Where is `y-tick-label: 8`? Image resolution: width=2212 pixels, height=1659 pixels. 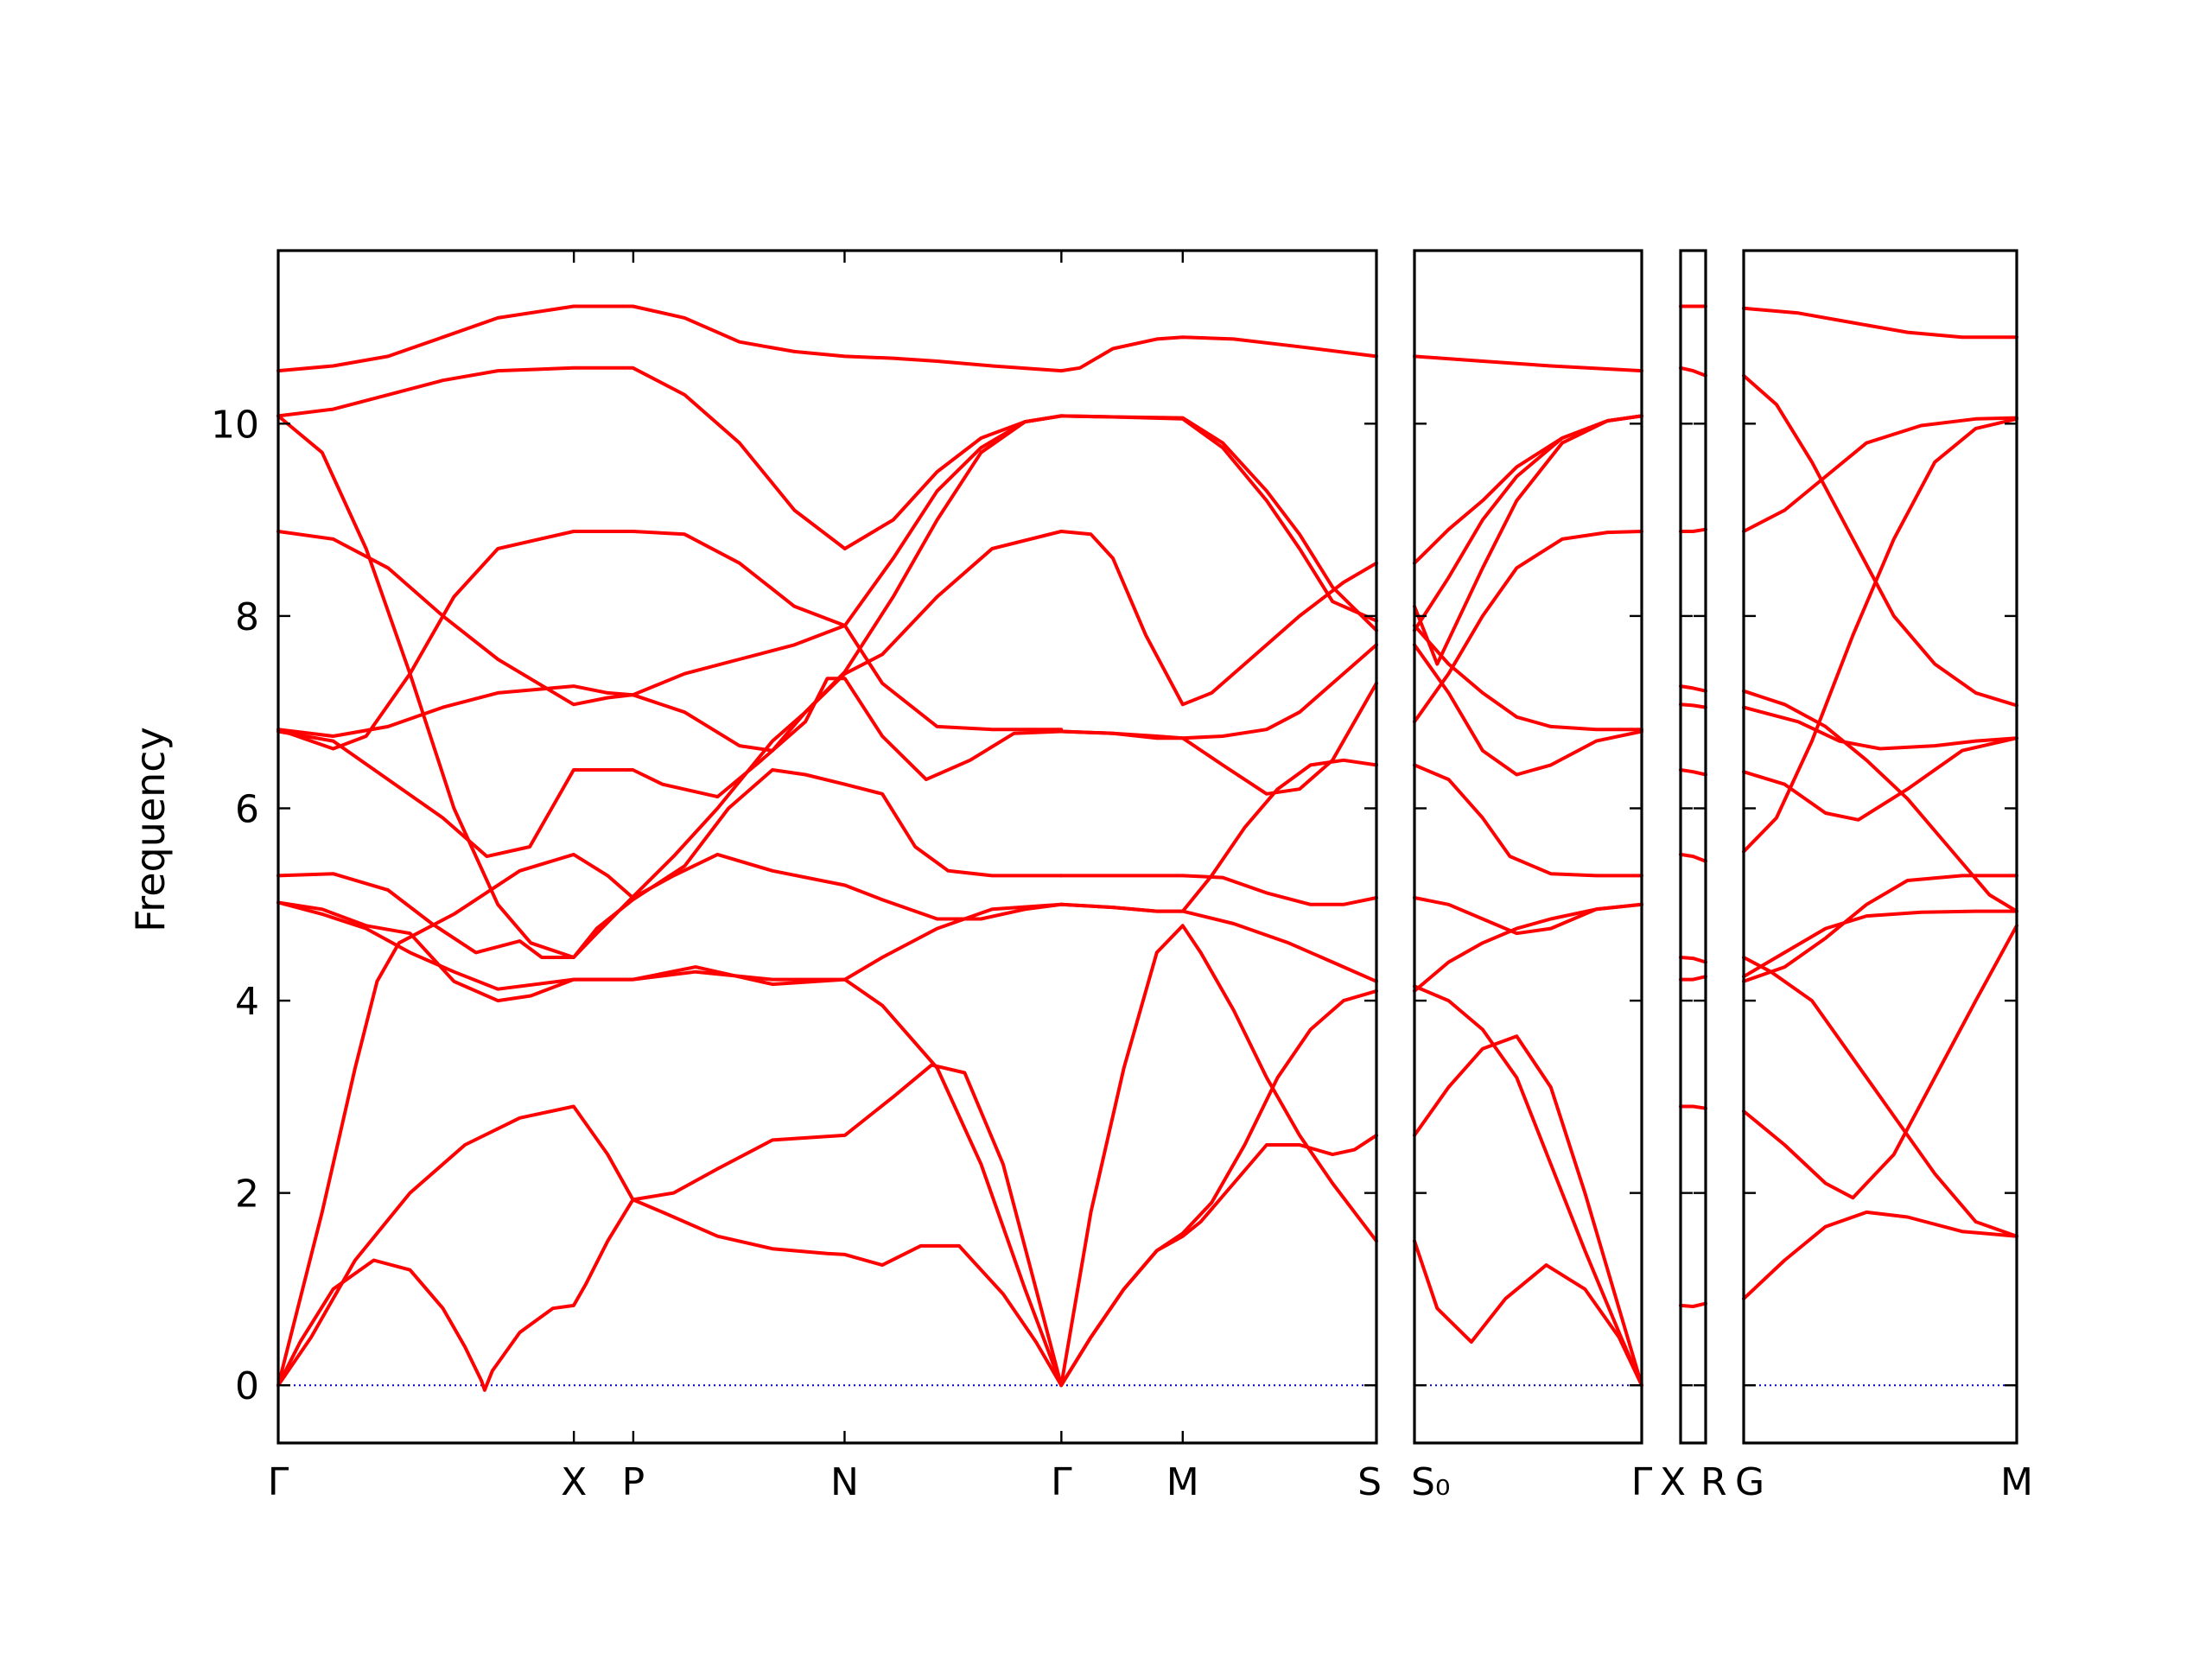 y-tick-label: 8 is located at coordinates (247, 617).